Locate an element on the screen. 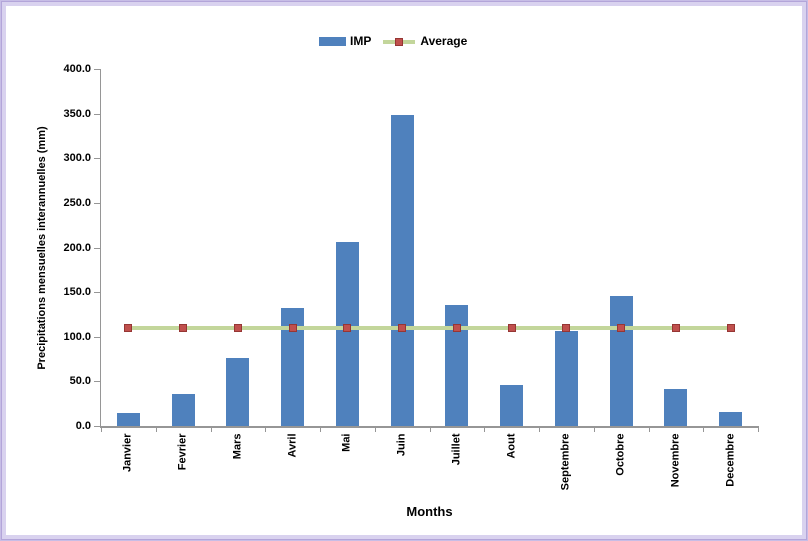 The image size is (808, 541). average-marker-mai is located at coordinates (347, 328).